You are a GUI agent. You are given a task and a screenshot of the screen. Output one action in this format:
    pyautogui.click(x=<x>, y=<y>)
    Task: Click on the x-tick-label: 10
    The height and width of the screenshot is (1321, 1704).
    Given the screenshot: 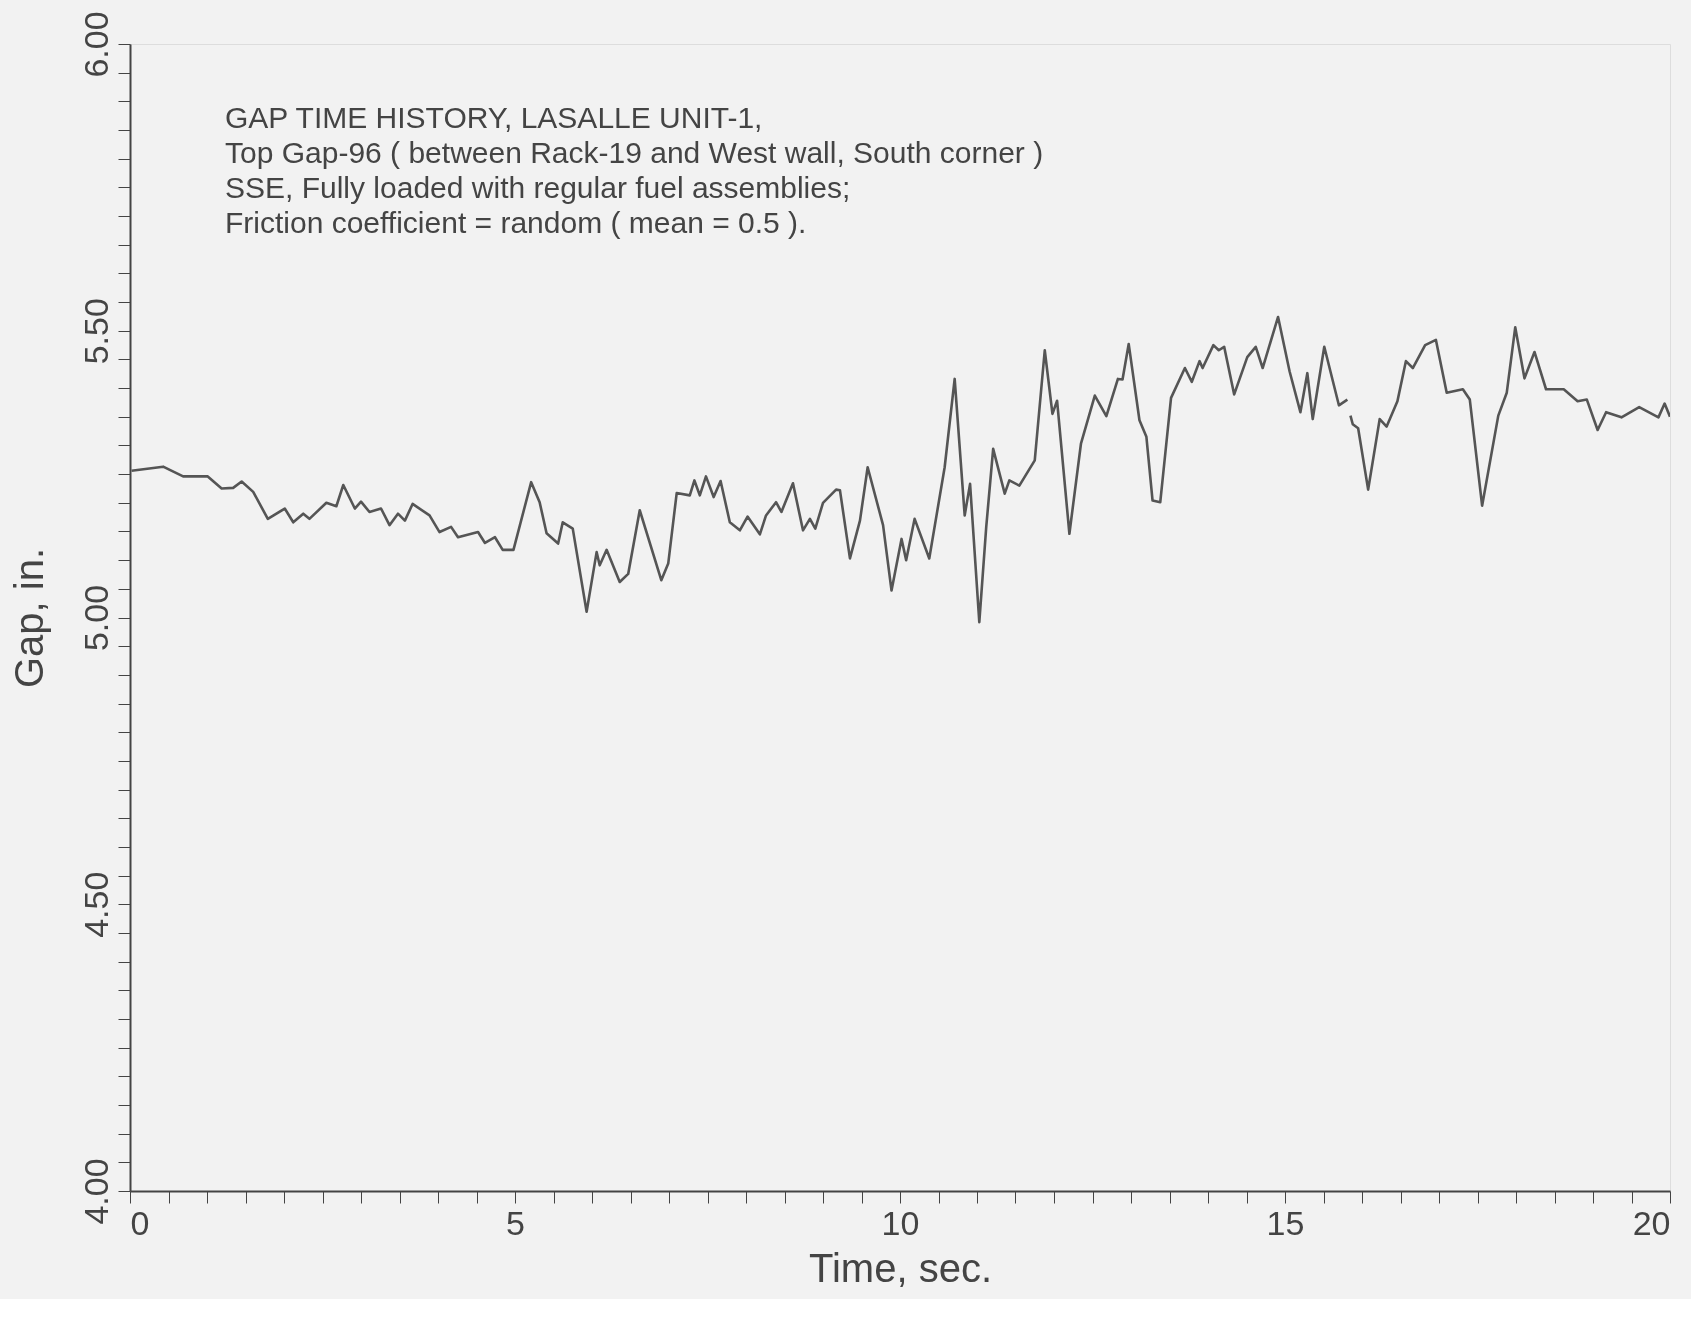 What is the action you would take?
    pyautogui.click(x=900, y=1222)
    